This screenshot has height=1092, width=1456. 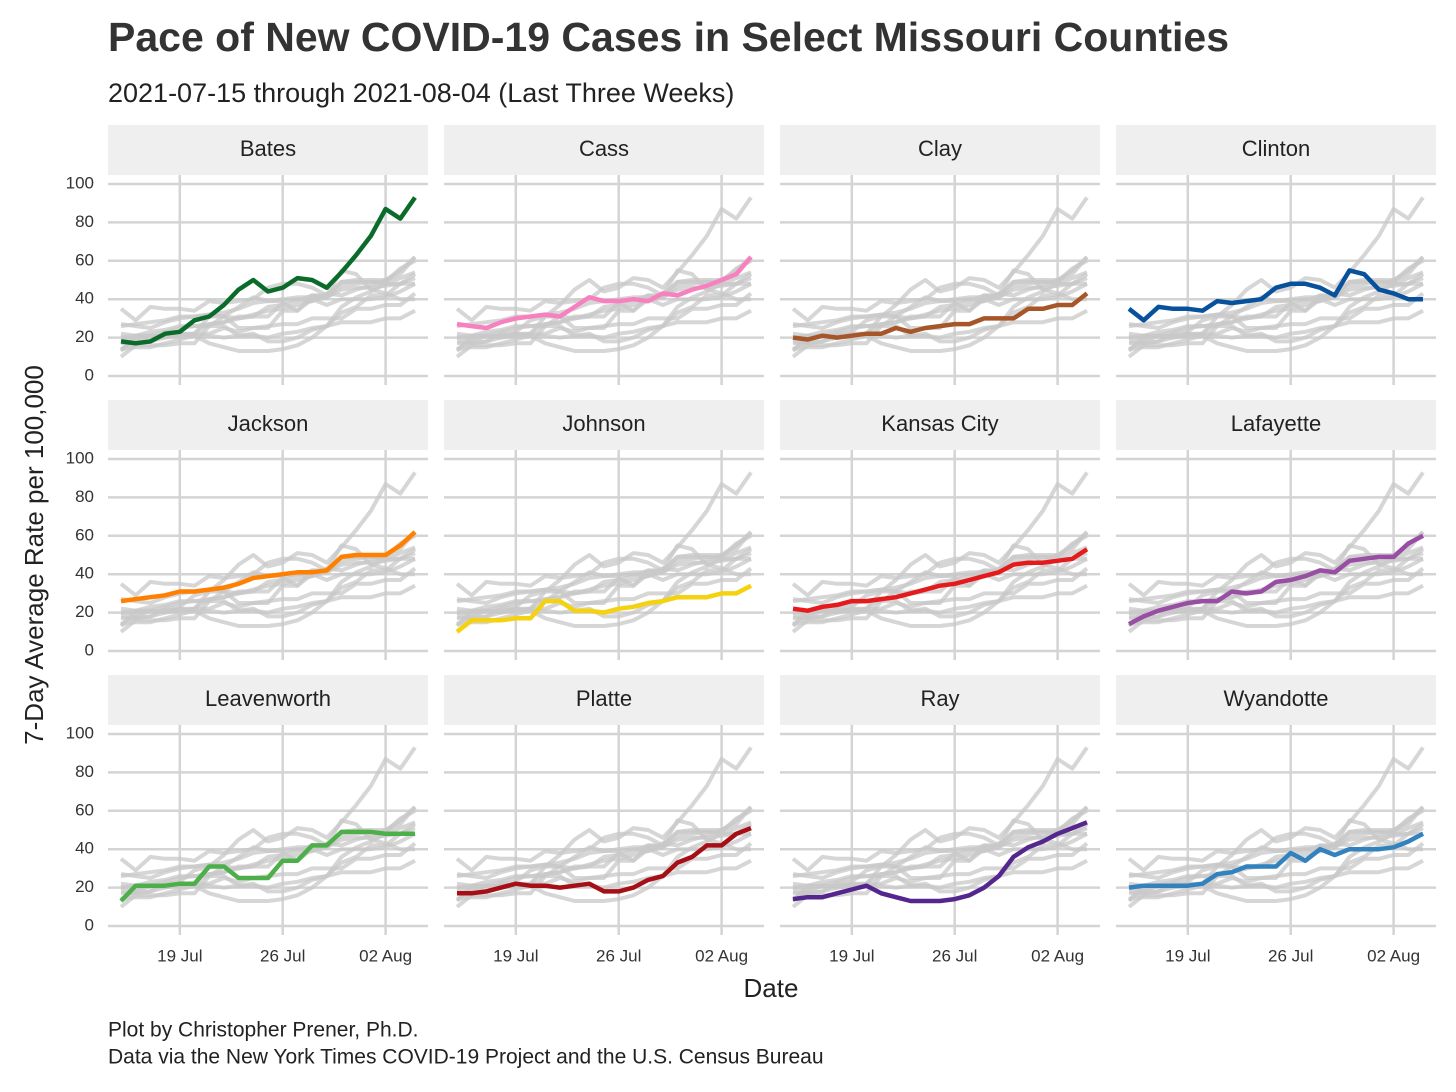 What do you see at coordinates (940, 530) in the screenshot?
I see `facet: Kansas City` at bounding box center [940, 530].